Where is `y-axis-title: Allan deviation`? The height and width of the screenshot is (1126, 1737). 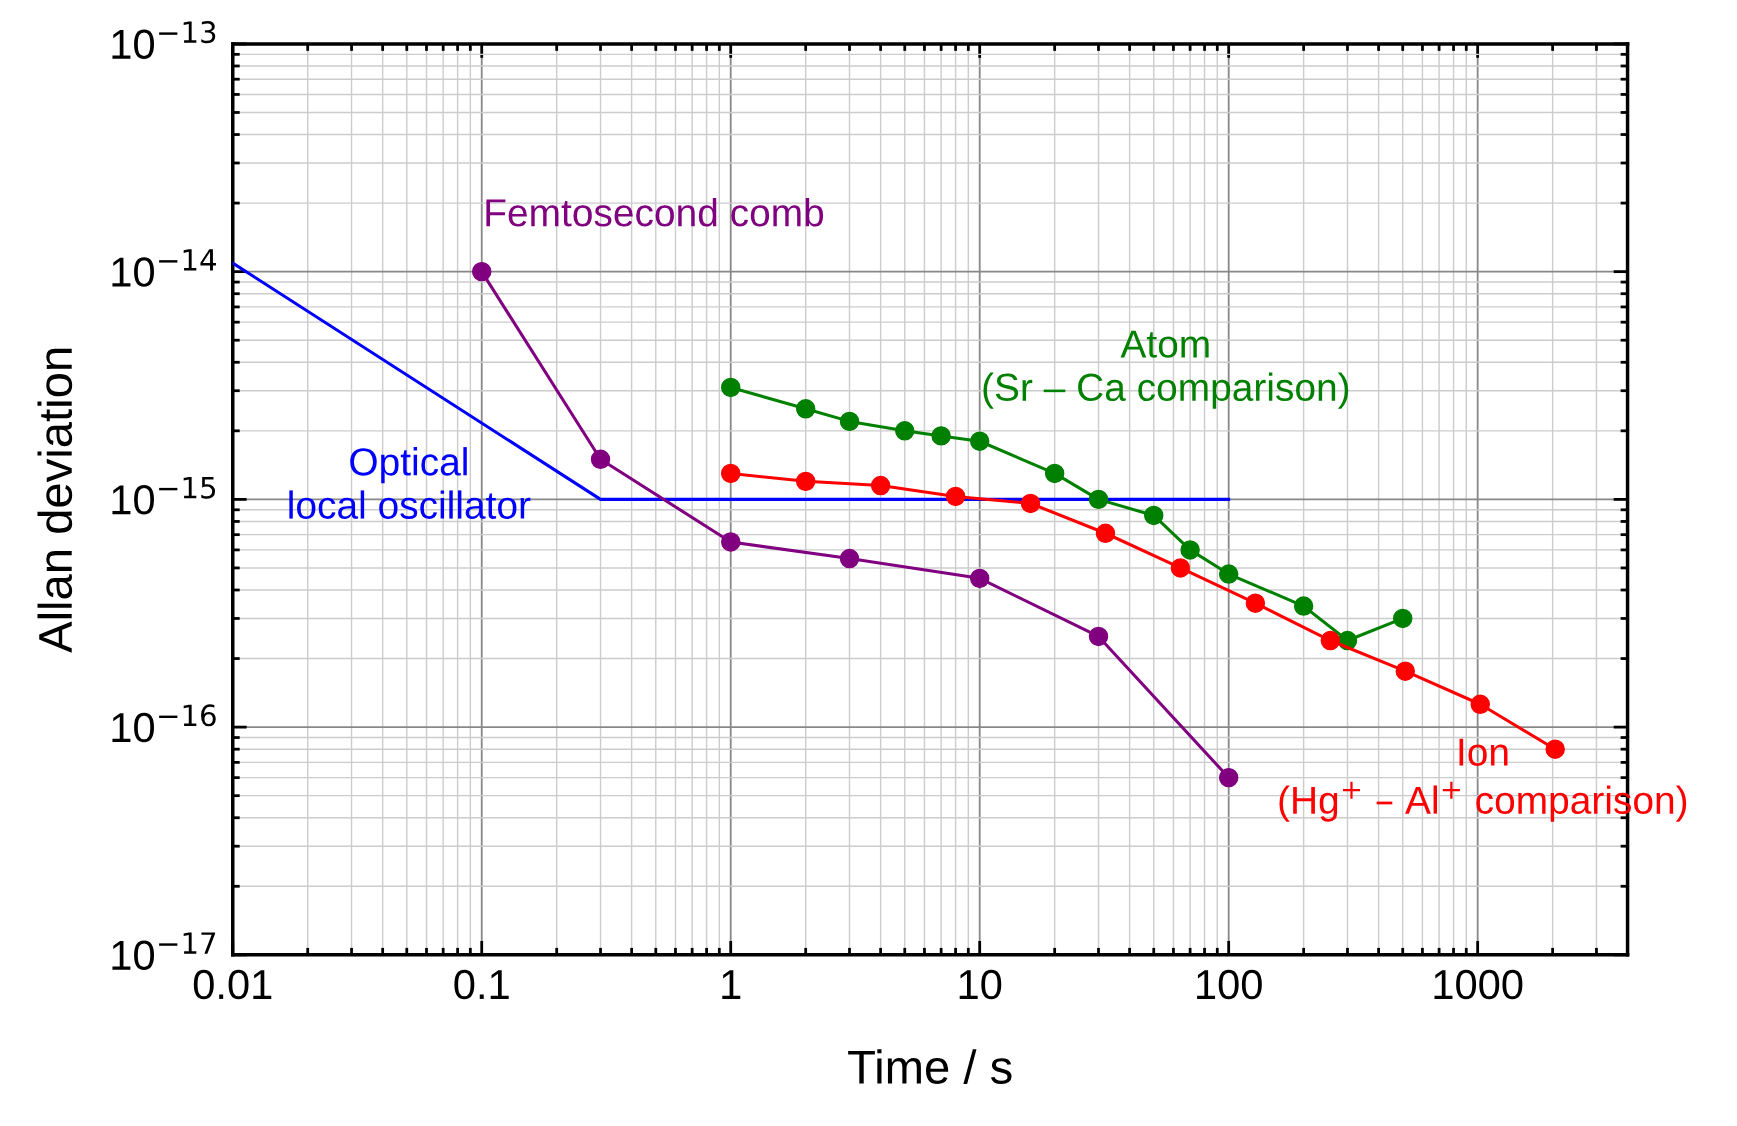
y-axis-title: Allan deviation is located at coordinates (55, 500).